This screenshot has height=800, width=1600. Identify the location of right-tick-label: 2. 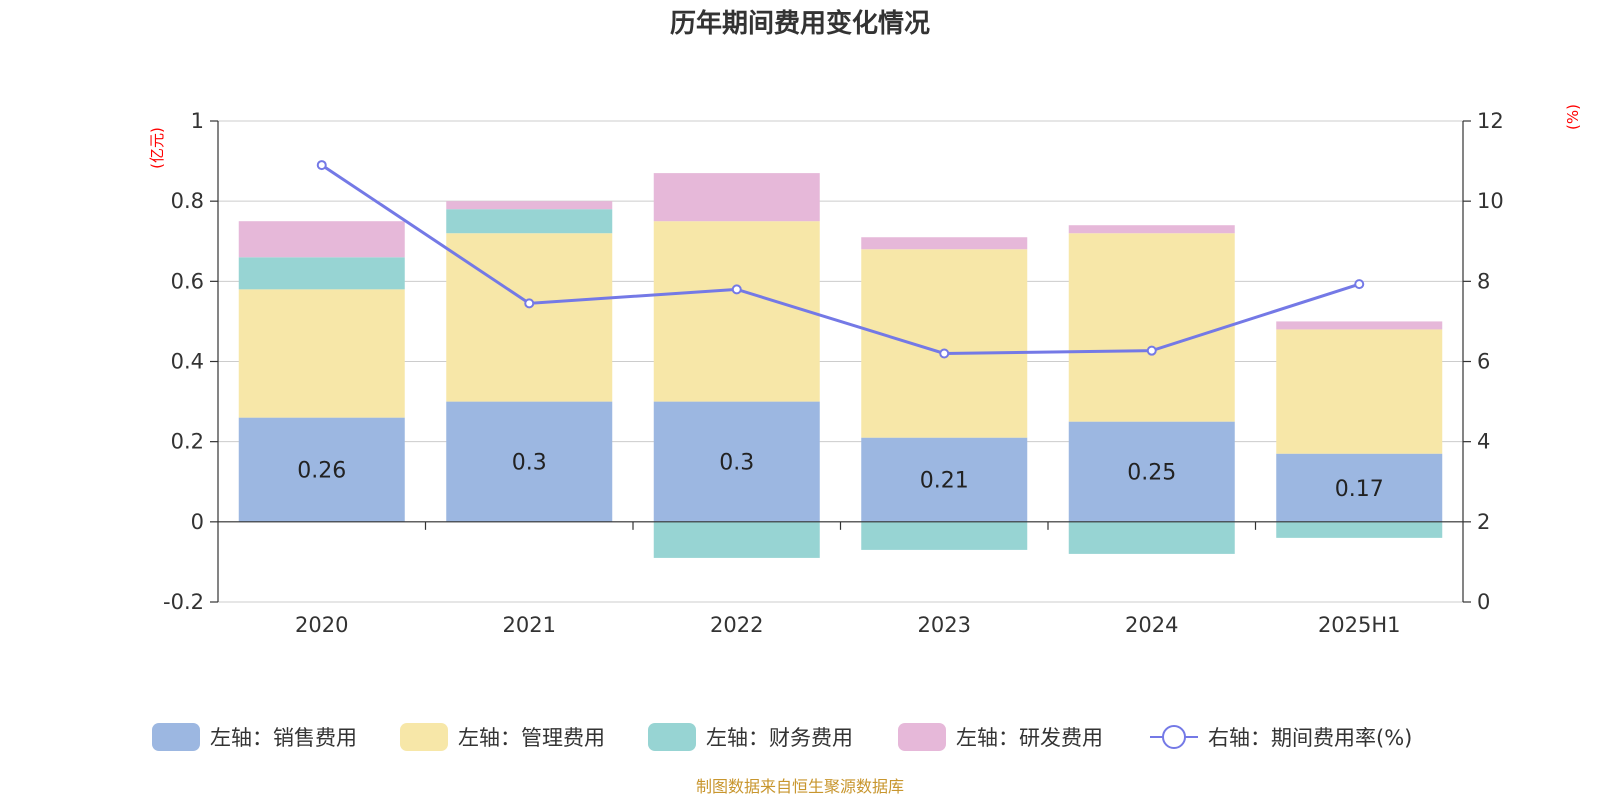
(1483, 522).